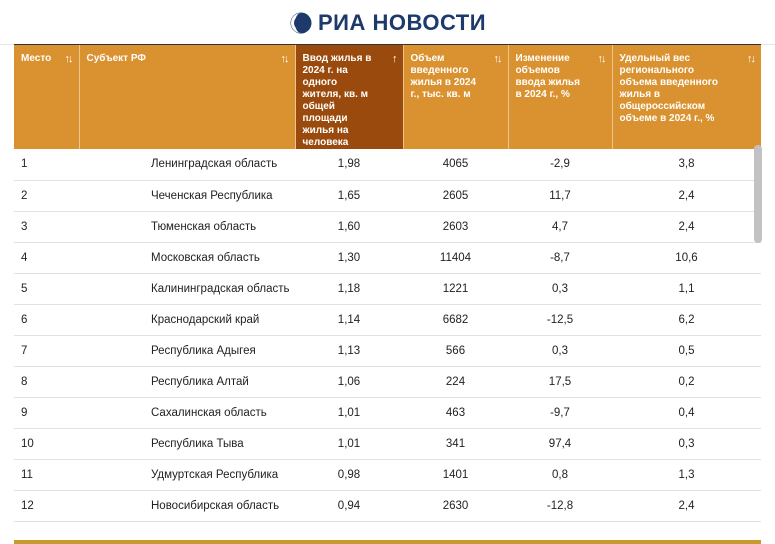 The height and width of the screenshot is (544, 775). I want to click on table-row: 2 Чеченская Республика 1,65 2605 11,7 2,4, so click(387, 196).